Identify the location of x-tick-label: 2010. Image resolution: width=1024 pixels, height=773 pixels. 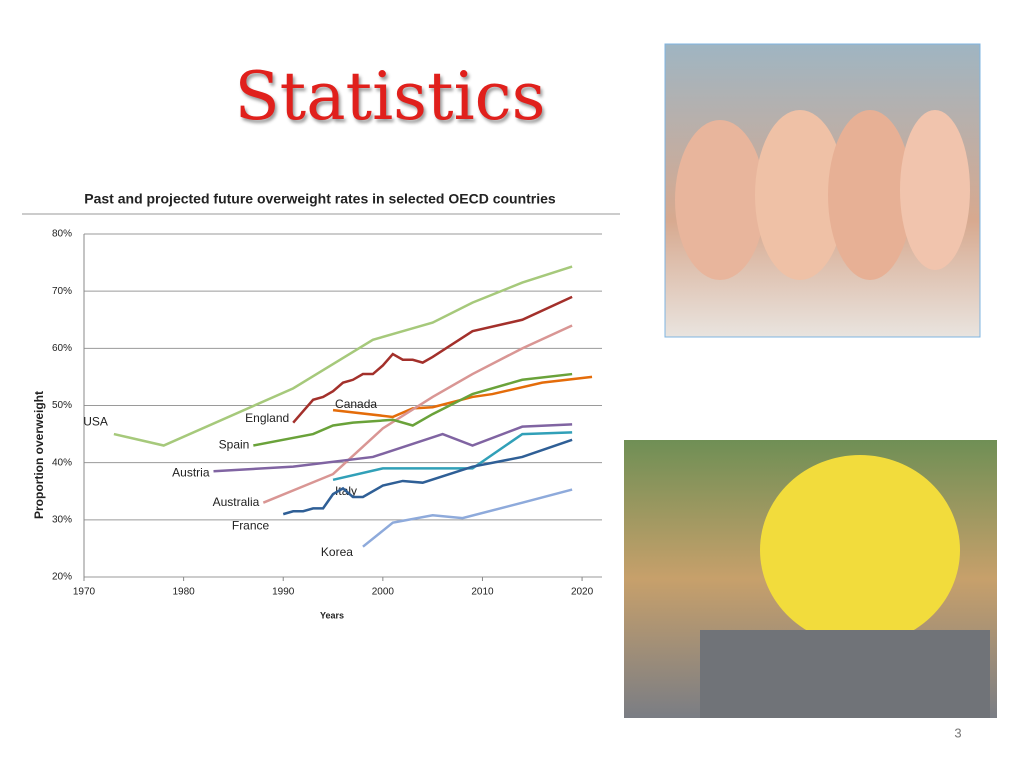
(482, 592).